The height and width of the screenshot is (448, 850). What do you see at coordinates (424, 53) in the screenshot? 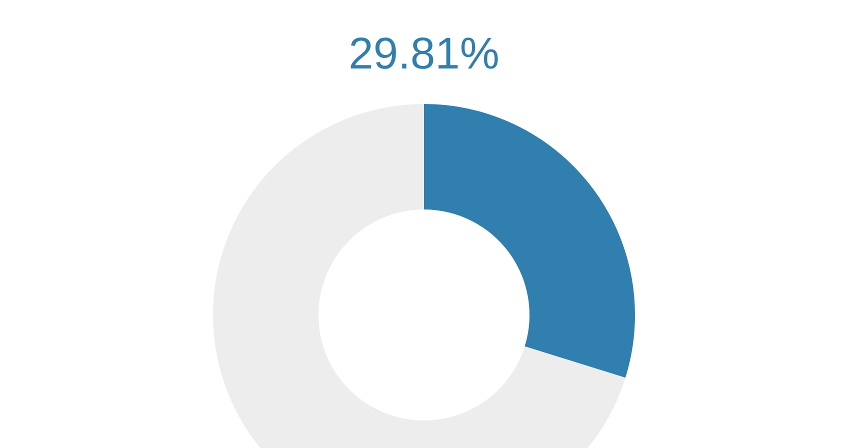
I see `chart-title: 29.81%` at bounding box center [424, 53].